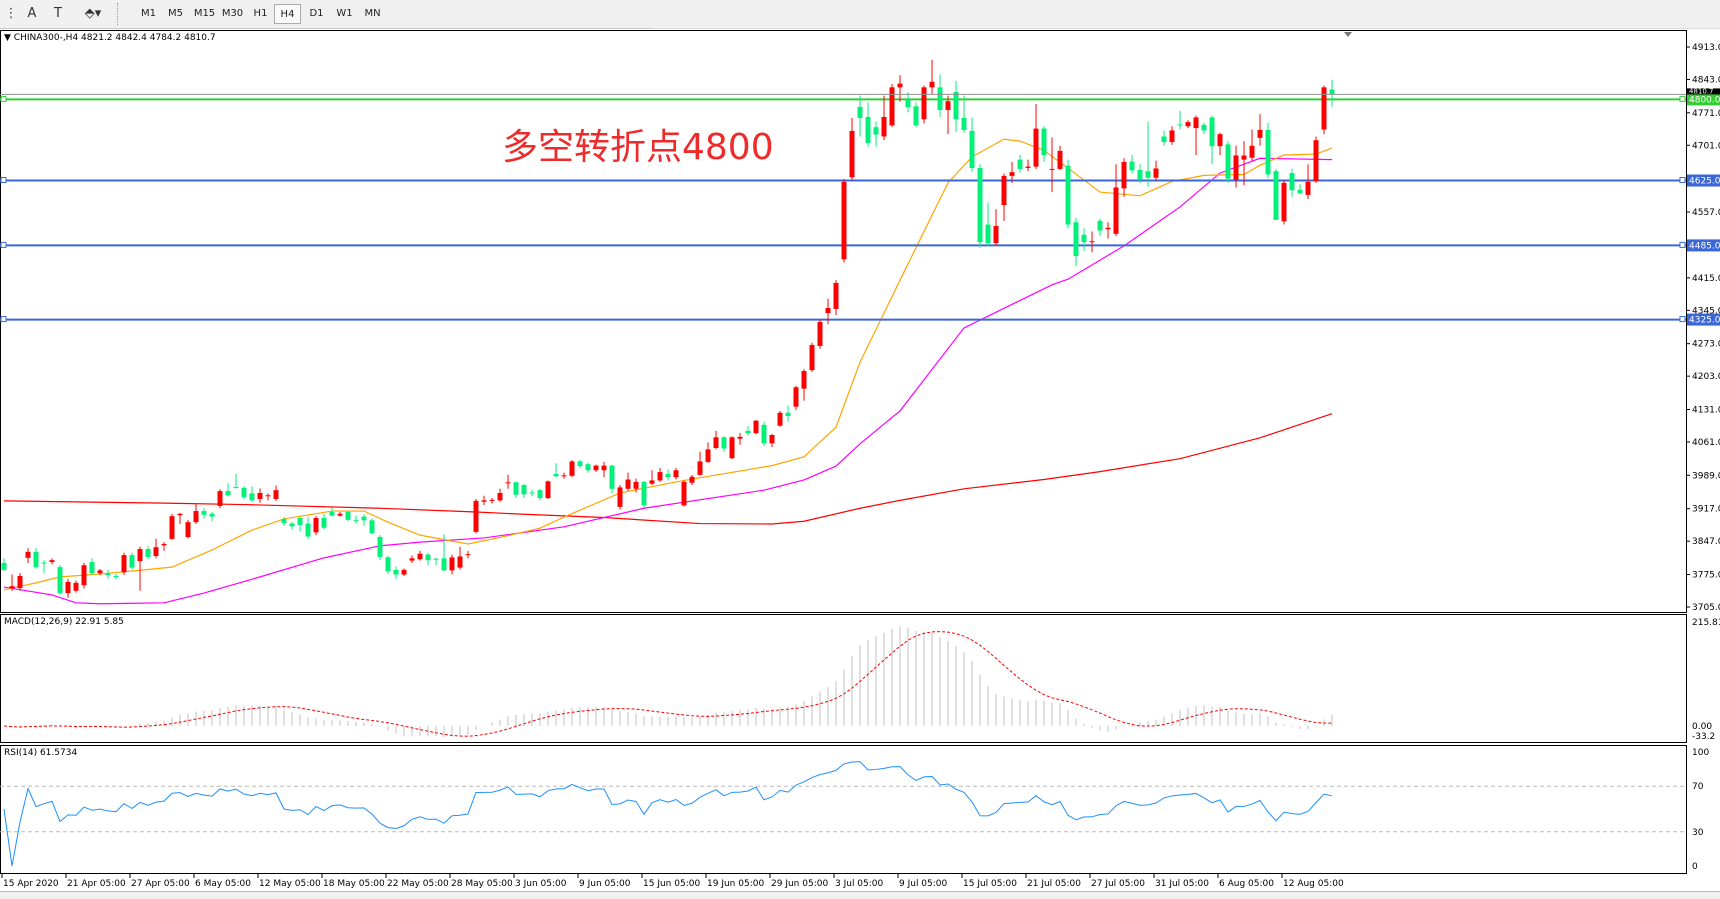  I want to click on timeframe-h1-button: H1, so click(260, 13).